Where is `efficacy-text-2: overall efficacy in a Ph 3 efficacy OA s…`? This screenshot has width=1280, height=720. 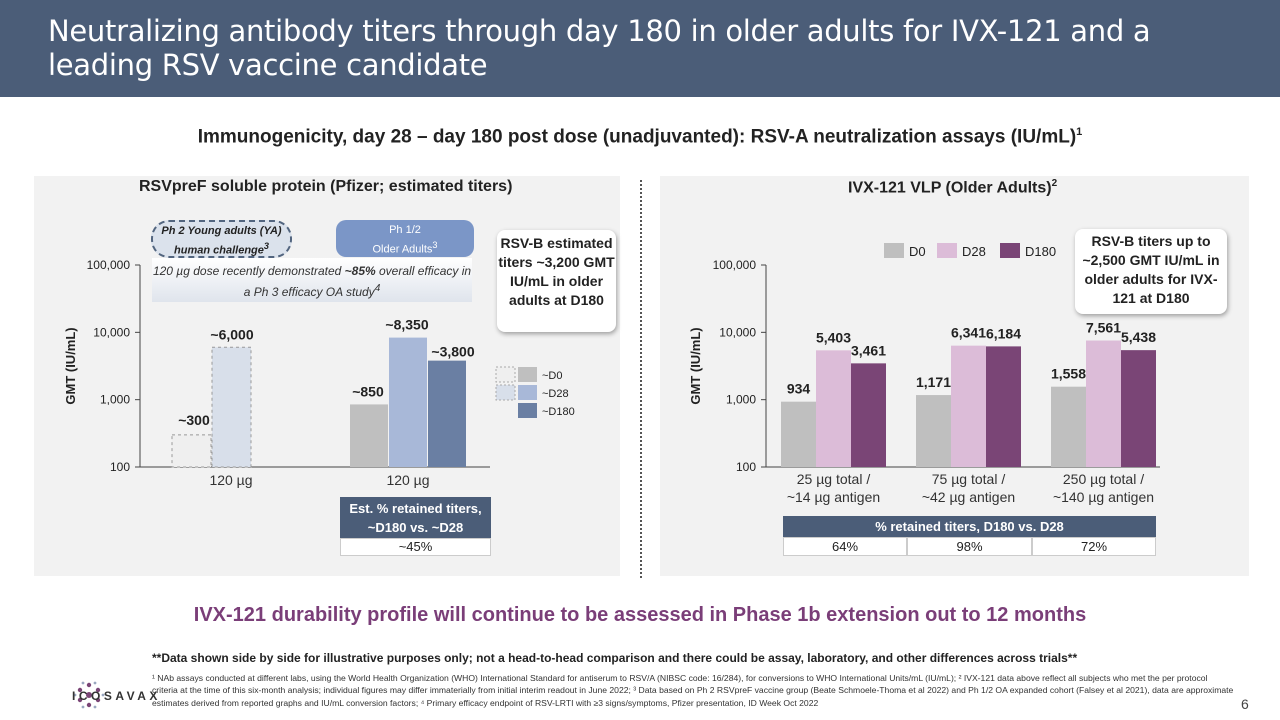
efficacy-text-2: overall efficacy in a Ph 3 efficacy OA s… is located at coordinates (357, 281).